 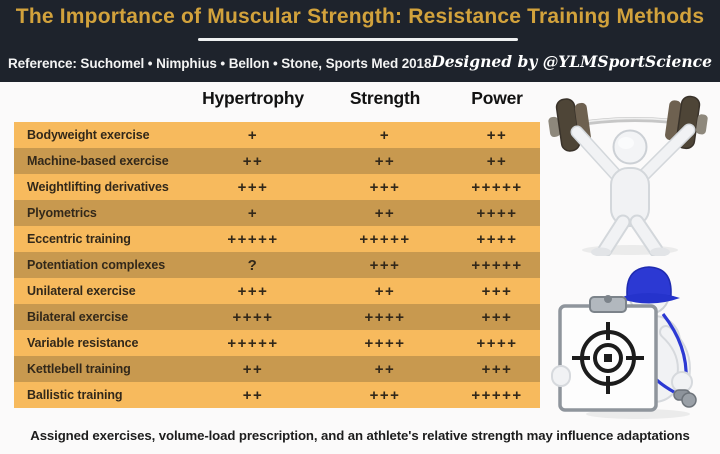 What do you see at coordinates (277, 369) in the screenshot?
I see `table-row: Kettlebell training ++ ++ +++` at bounding box center [277, 369].